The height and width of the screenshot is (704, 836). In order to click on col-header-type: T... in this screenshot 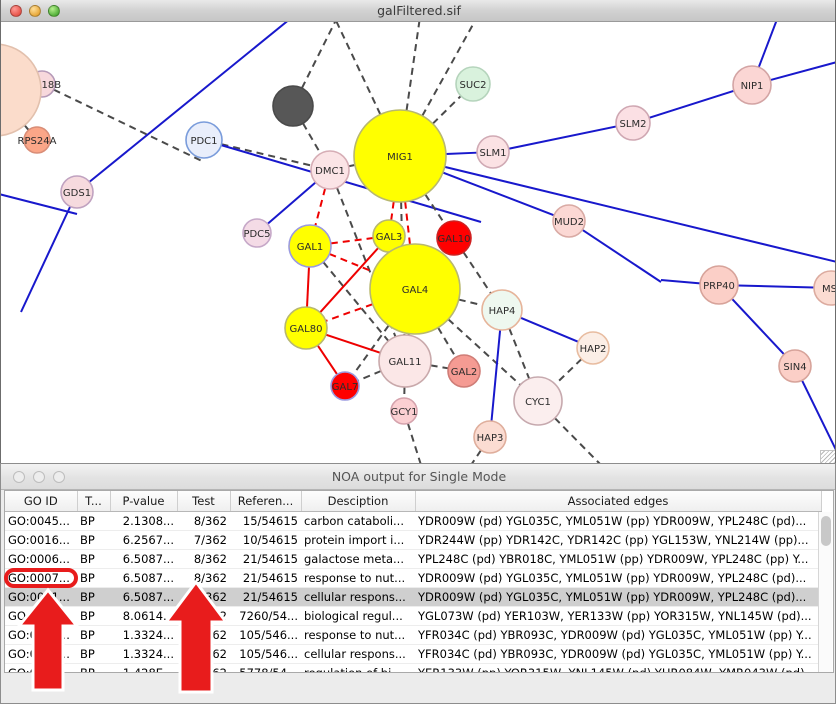, I will do `click(94, 501)`.